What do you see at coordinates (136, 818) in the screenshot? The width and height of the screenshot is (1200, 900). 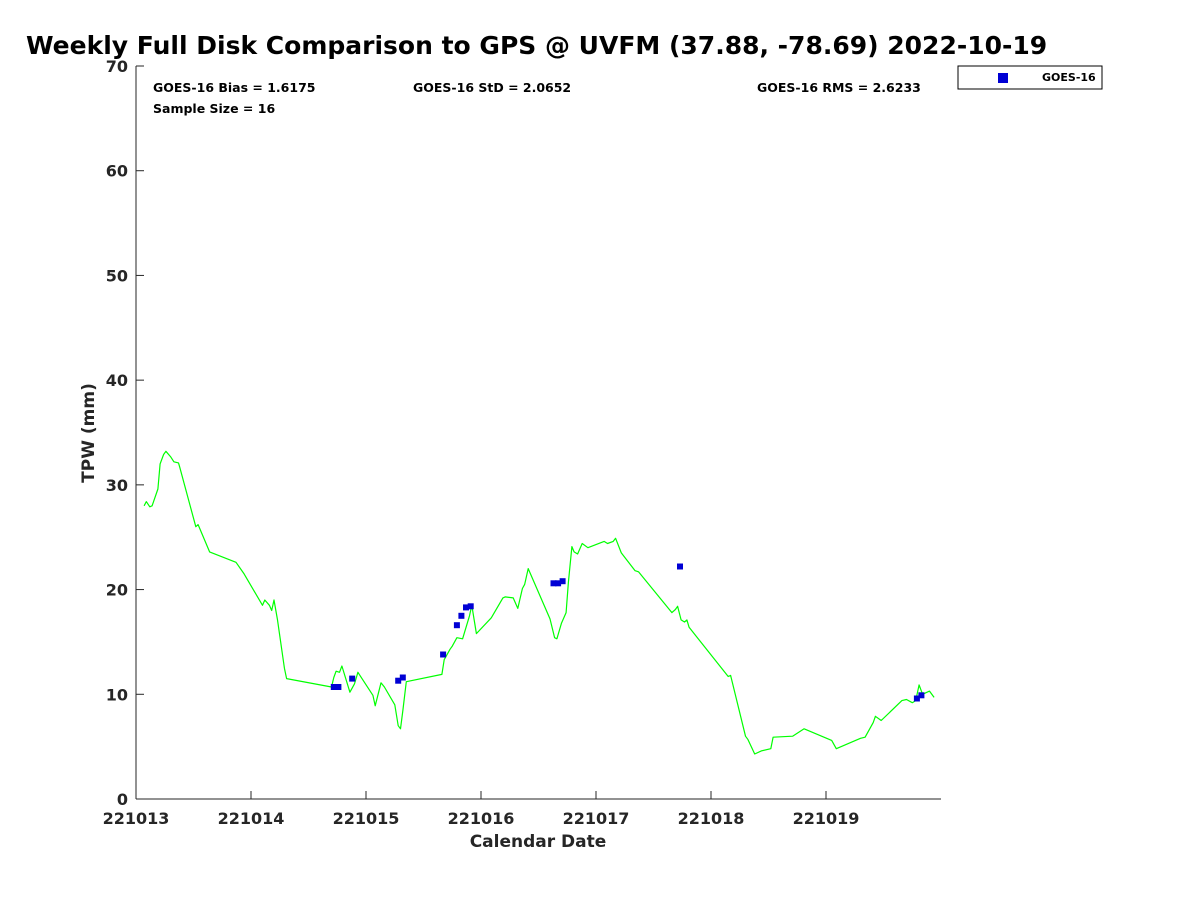 I see `x-tick-label: 221013` at bounding box center [136, 818].